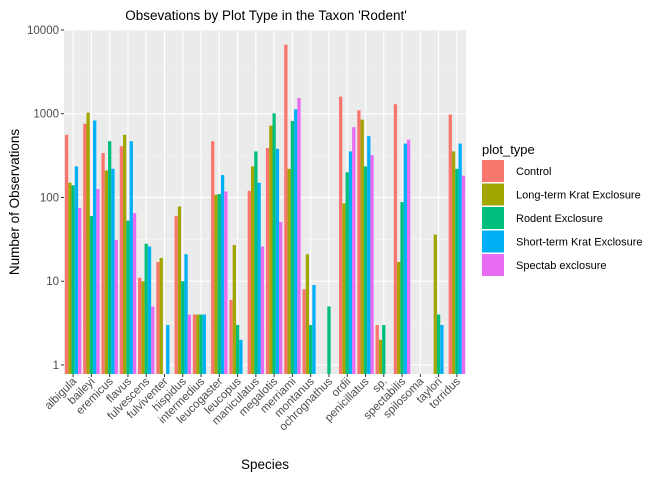 The width and height of the screenshot is (672, 480). What do you see at coordinates (578, 196) in the screenshot?
I see `legend-label: Long-term Krat Exclosure` at bounding box center [578, 196].